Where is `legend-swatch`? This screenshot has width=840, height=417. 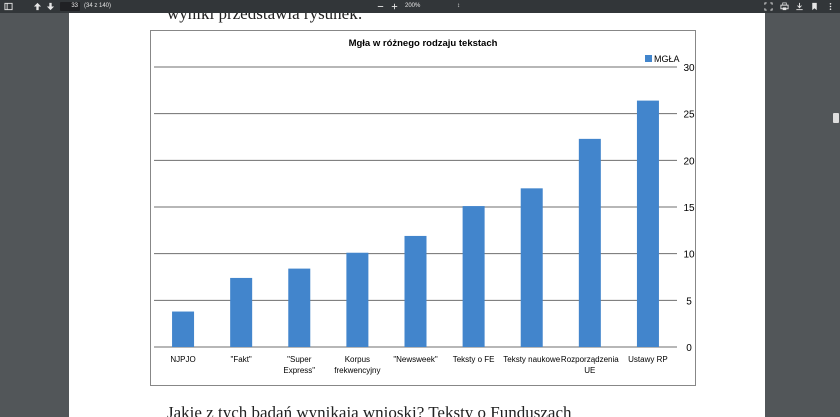 legend-swatch is located at coordinates (648, 58).